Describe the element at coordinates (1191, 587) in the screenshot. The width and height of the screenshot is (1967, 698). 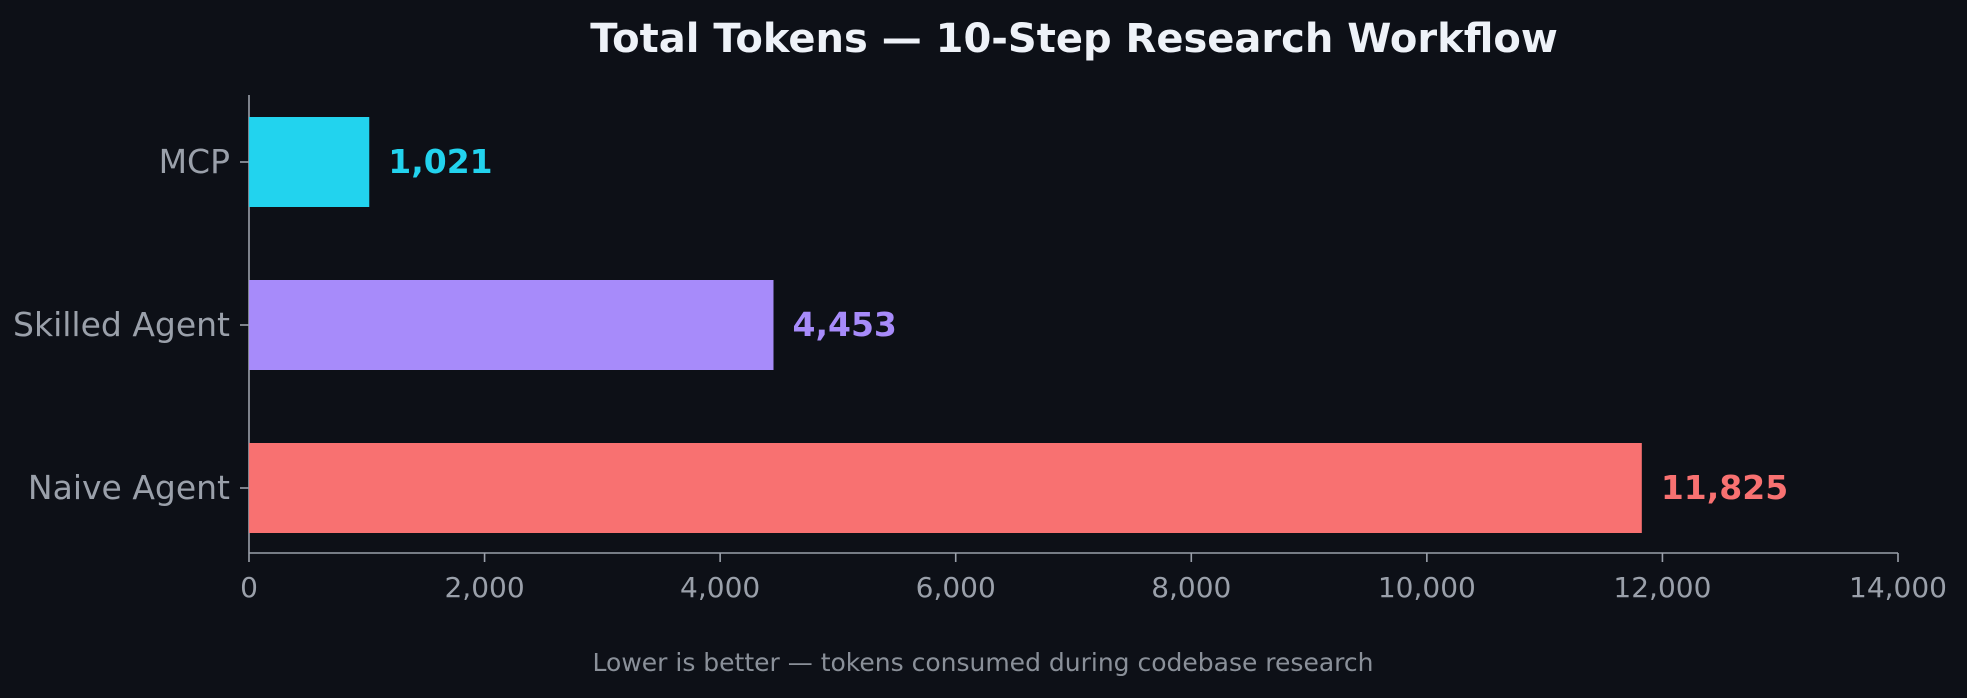
I see `x-tick-label: 8,000` at that location.